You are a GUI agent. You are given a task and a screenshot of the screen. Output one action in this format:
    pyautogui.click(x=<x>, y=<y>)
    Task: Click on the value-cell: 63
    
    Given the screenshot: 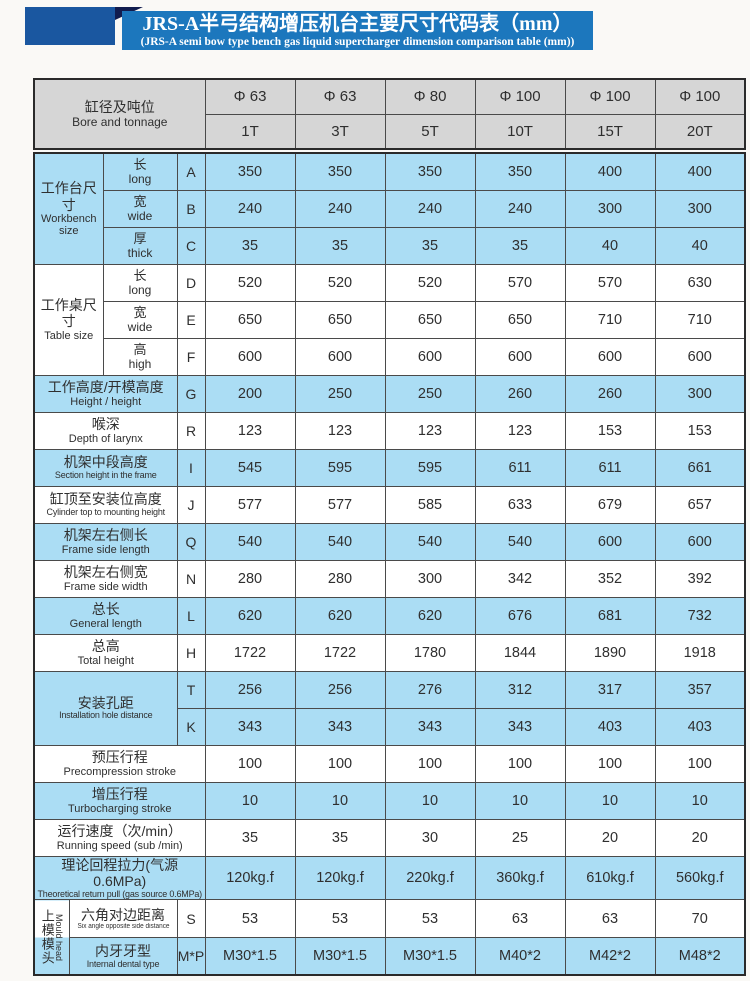 What is the action you would take?
    pyautogui.click(x=520, y=919)
    